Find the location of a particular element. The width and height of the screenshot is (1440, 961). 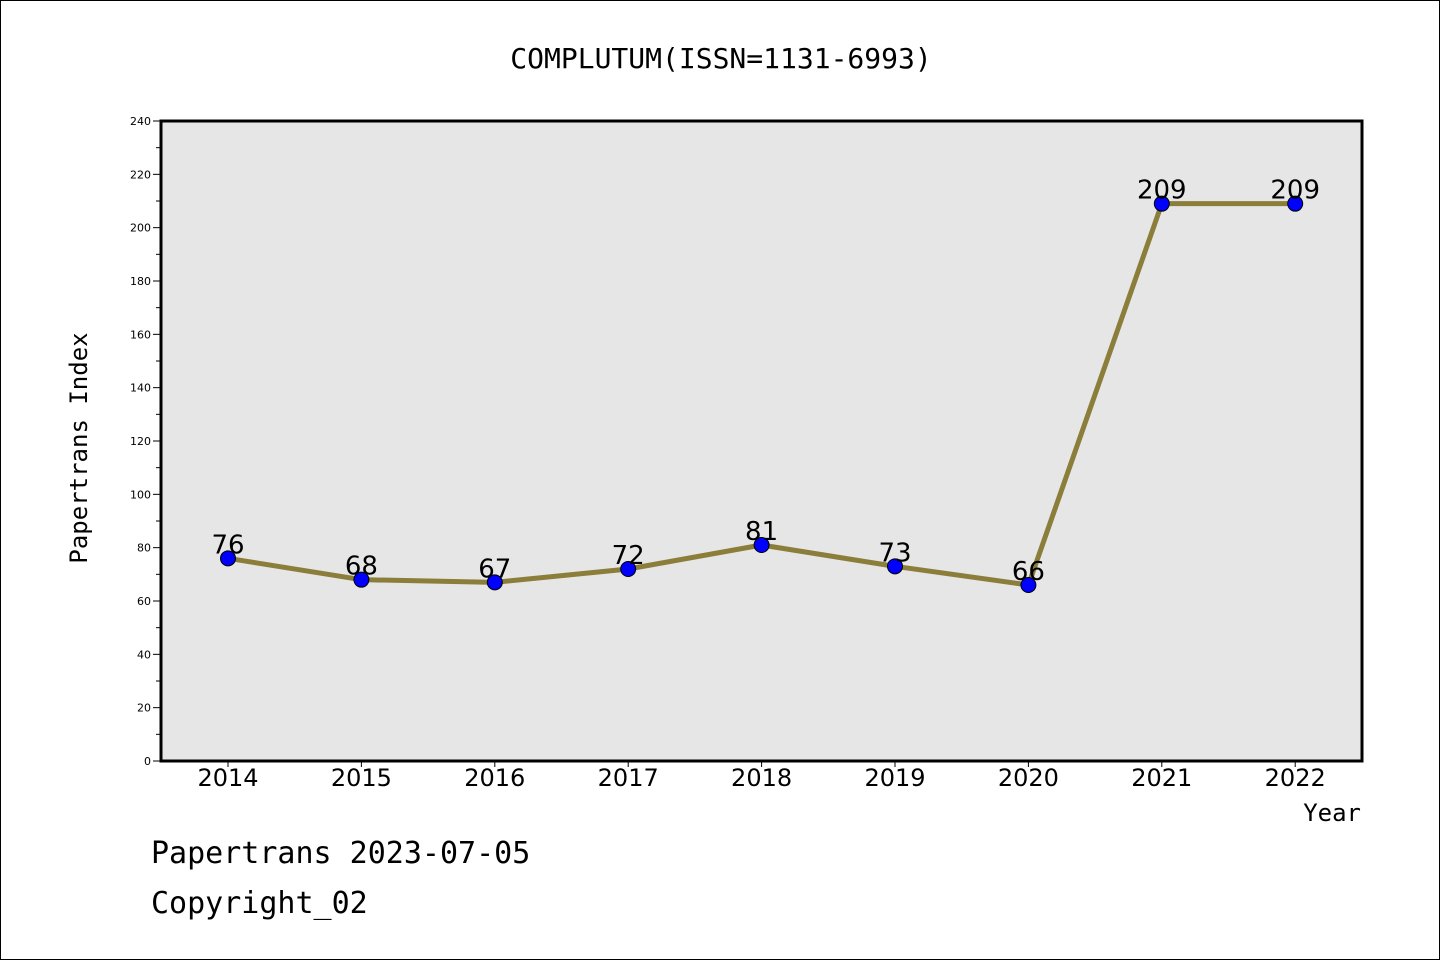

y-tick-label: 60 is located at coordinates (144, 601).